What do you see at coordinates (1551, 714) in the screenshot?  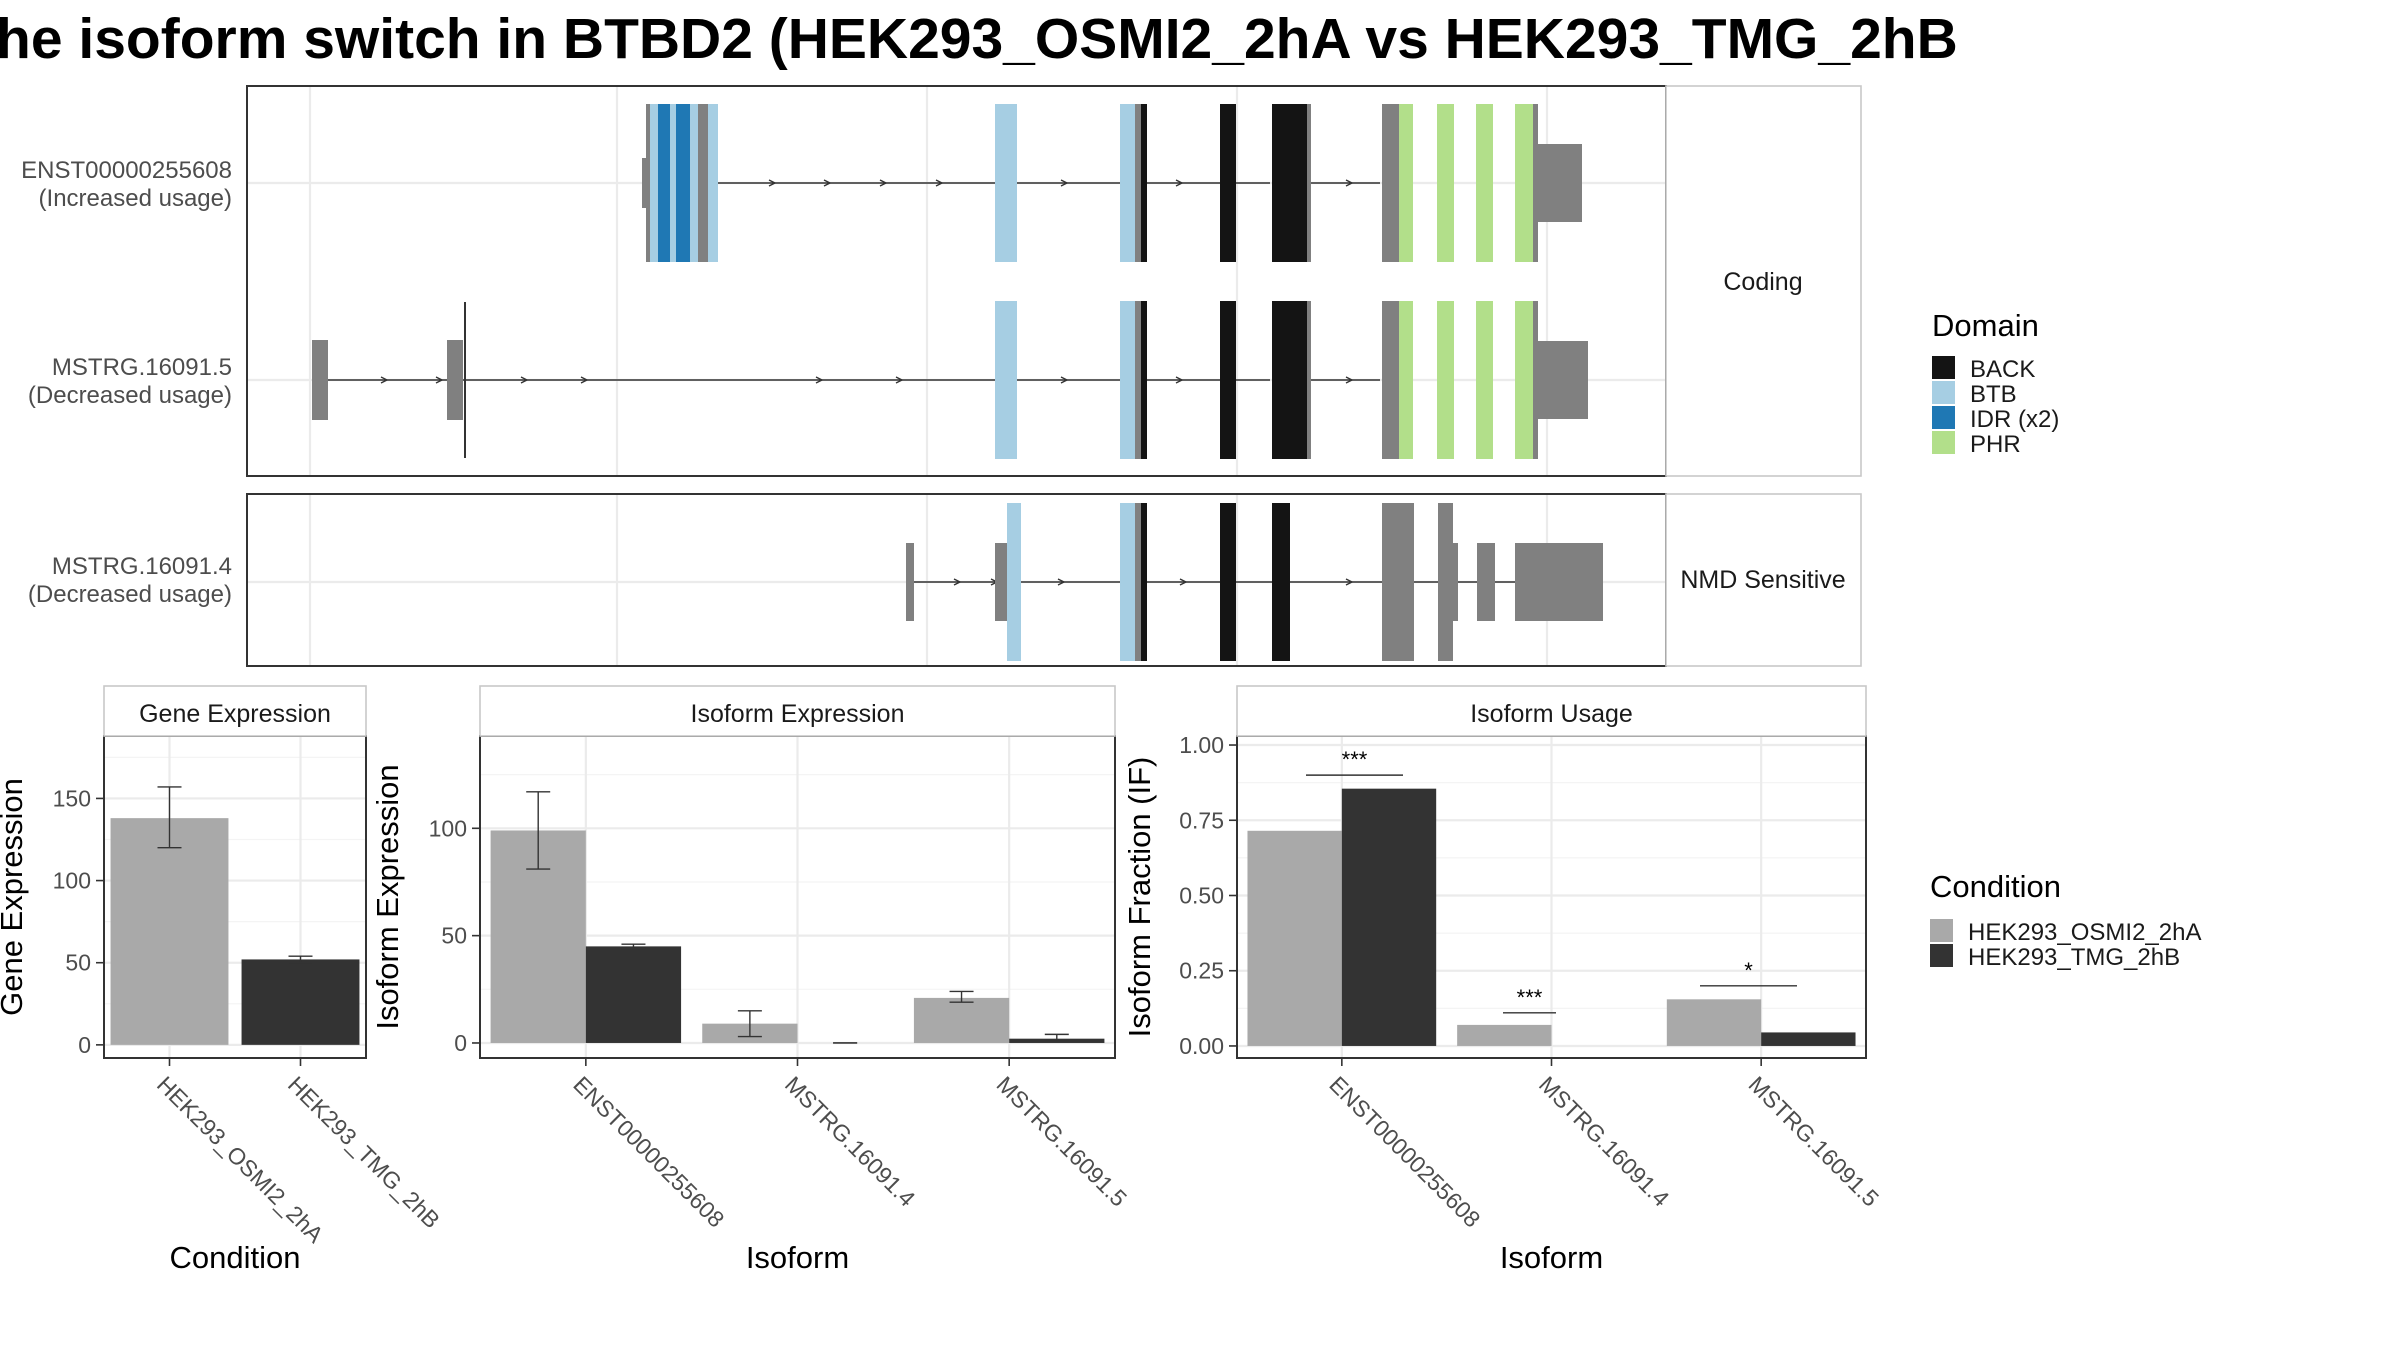 I see `strip-label: Isoform Usage` at bounding box center [1551, 714].